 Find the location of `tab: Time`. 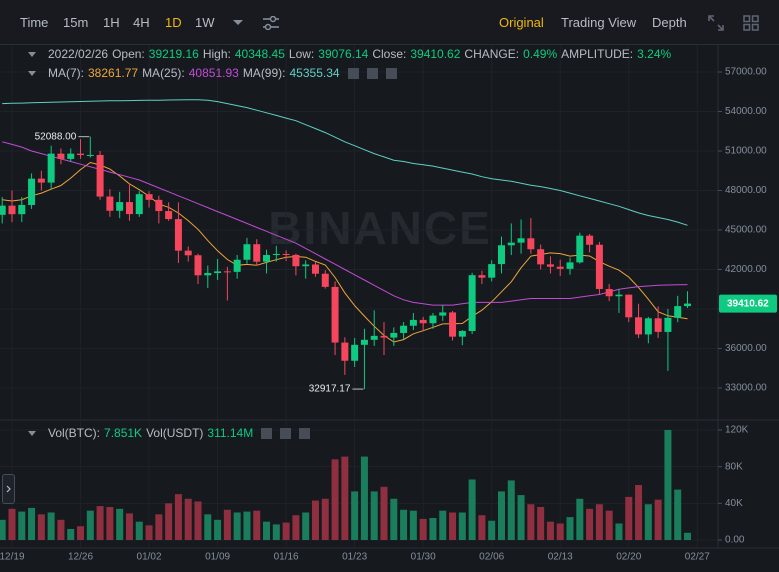

tab: Time is located at coordinates (34, 22).